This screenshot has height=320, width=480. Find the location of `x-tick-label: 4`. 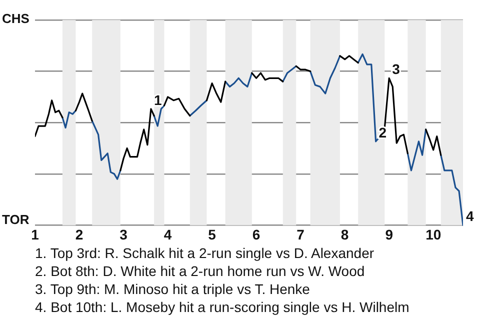

x-tick-label: 4 is located at coordinates (168, 234).